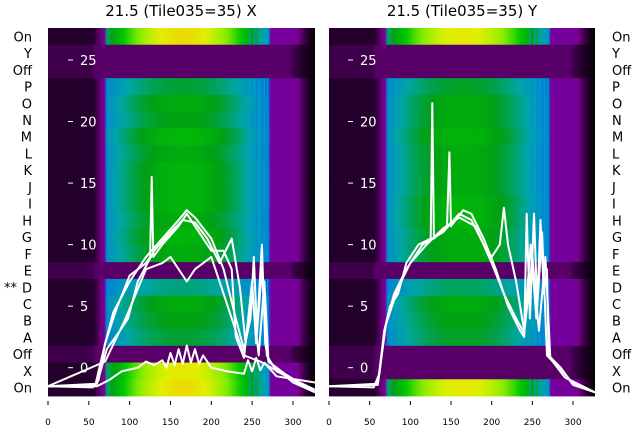  I want to click on row-label: L, so click(616, 155).